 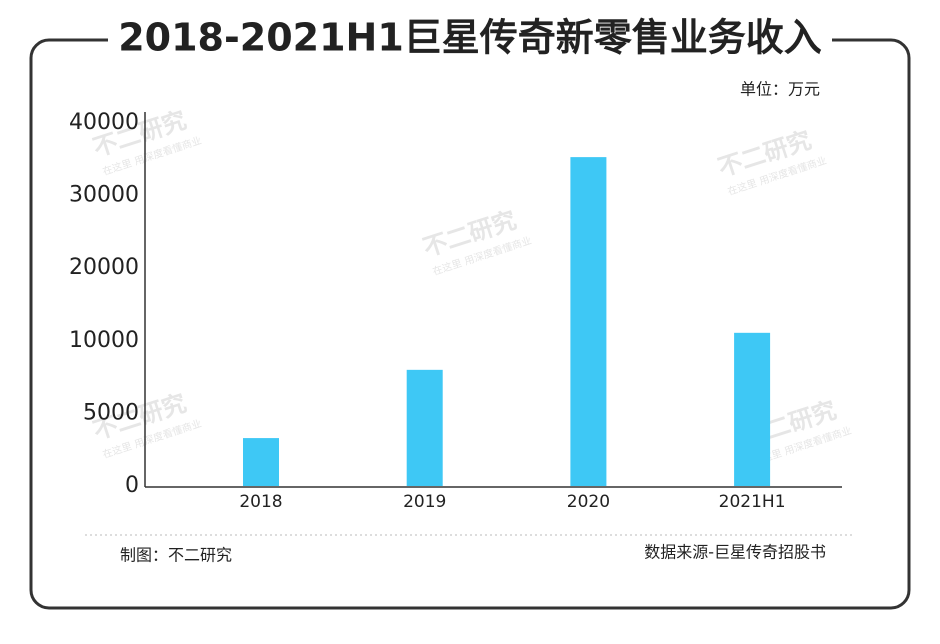 What do you see at coordinates (780, 89) in the screenshot?
I see `unit-label: 单位：万元` at bounding box center [780, 89].